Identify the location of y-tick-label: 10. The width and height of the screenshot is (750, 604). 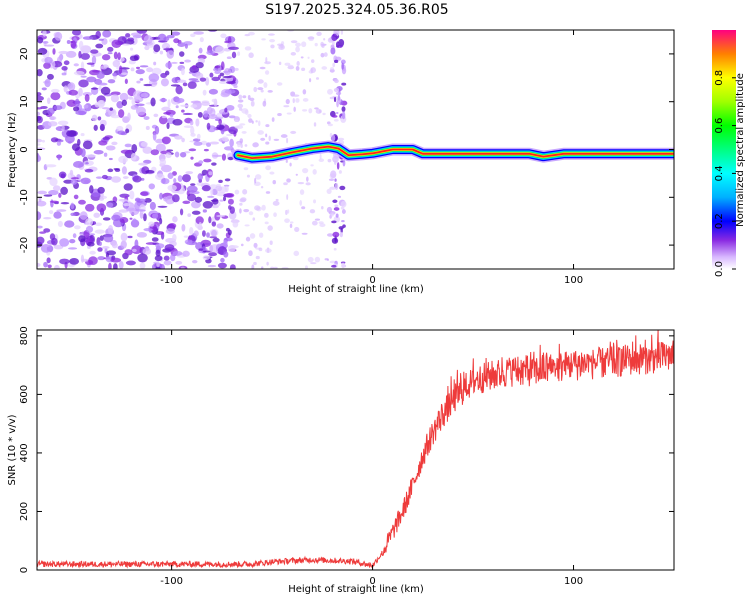
(24, 101).